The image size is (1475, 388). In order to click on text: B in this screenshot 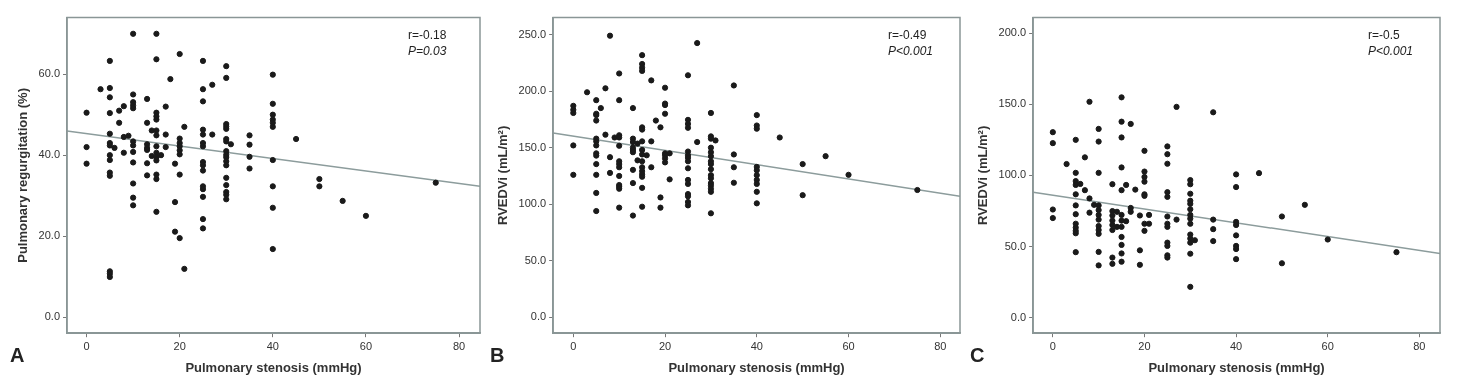, I will do `click(497, 355)`.